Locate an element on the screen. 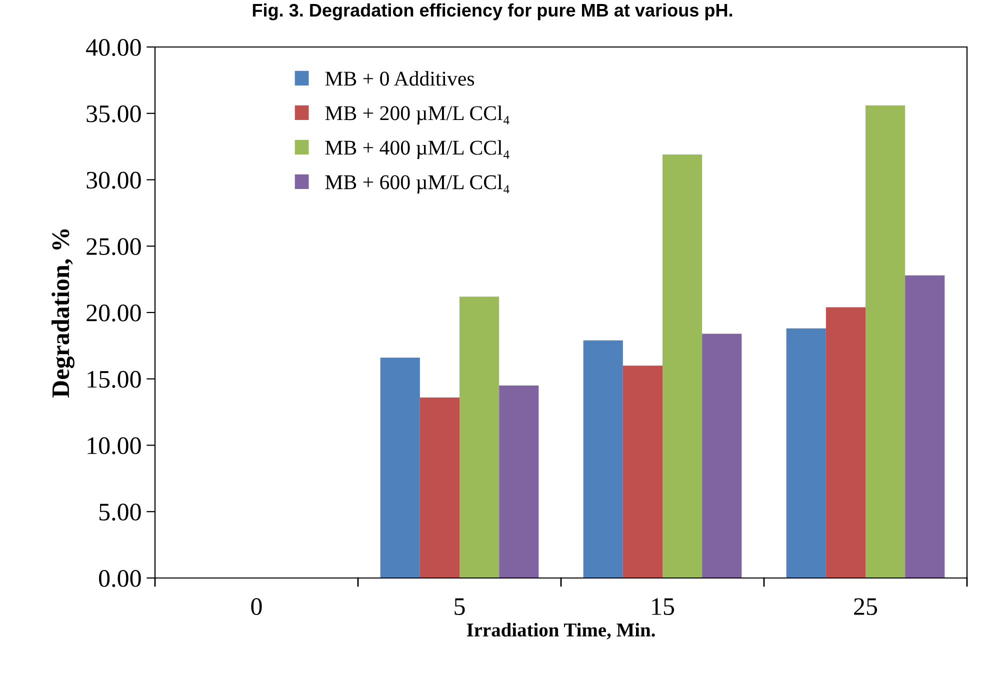  y-tick-label: 15.00 is located at coordinates (114, 379).